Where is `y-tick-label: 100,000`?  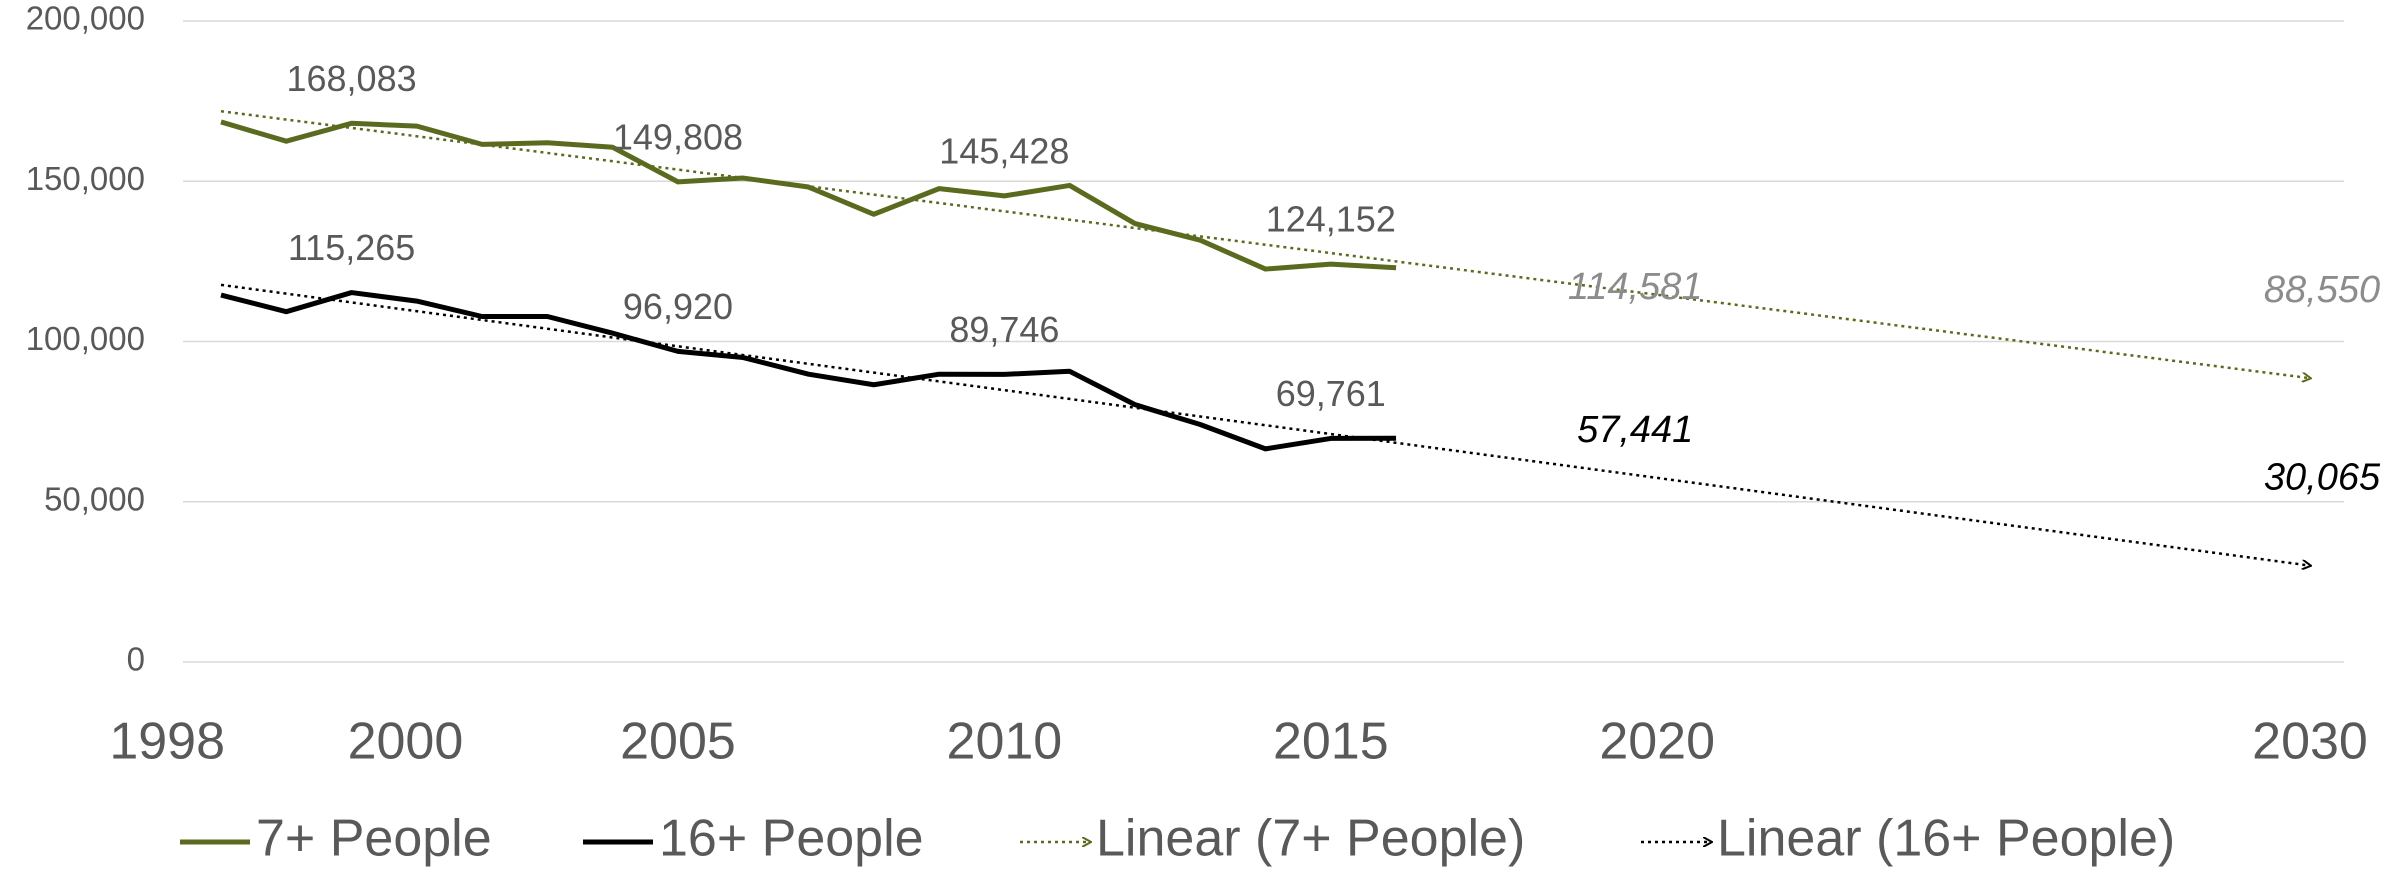
y-tick-label: 100,000 is located at coordinates (85, 338).